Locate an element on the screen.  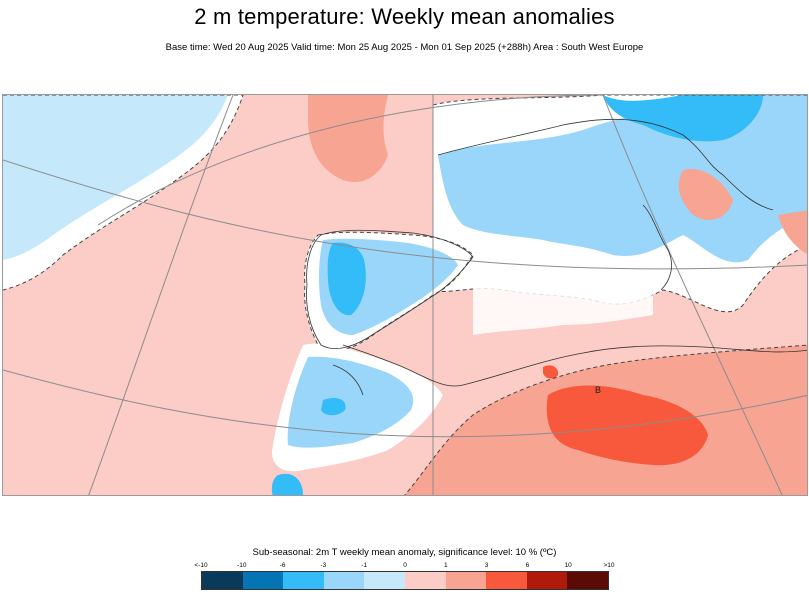
legend-tick: >10 is located at coordinates (609, 565).